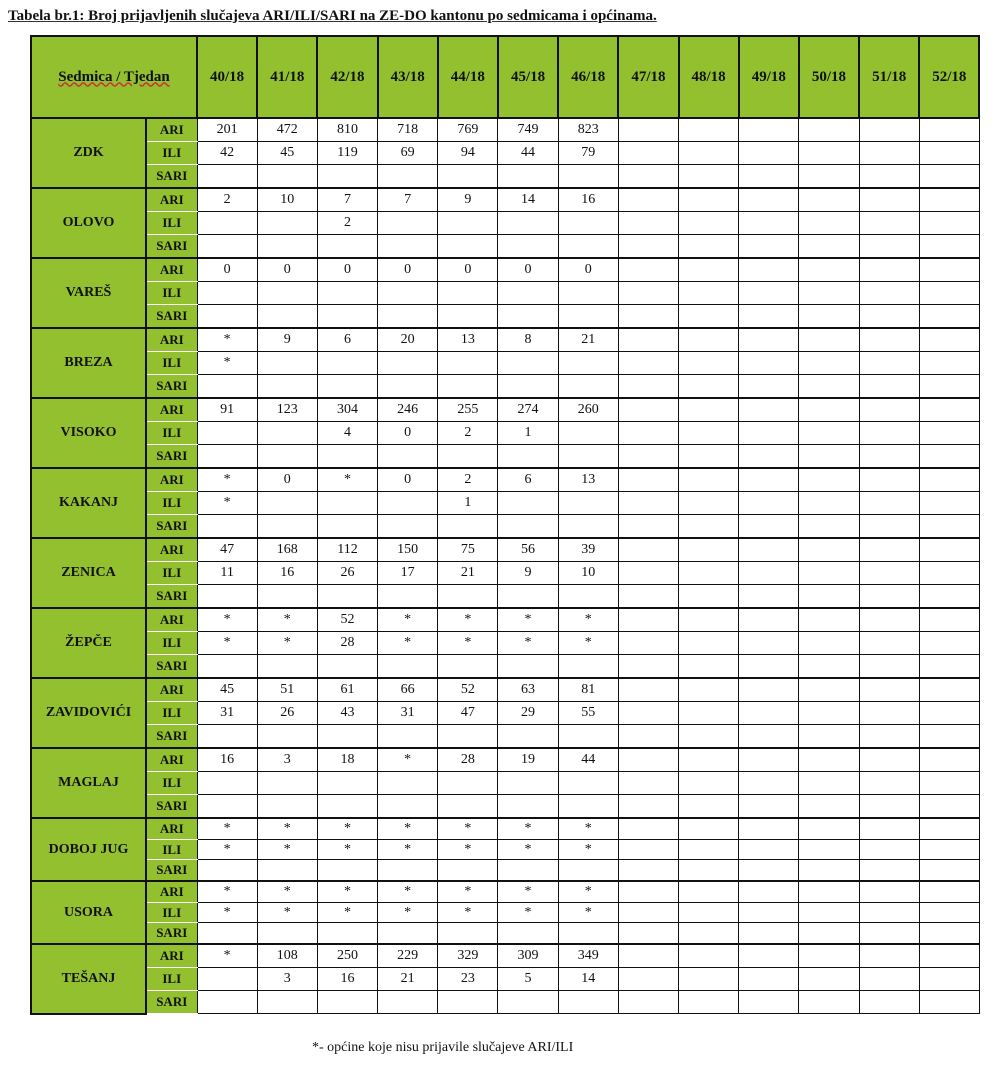 The width and height of the screenshot is (1000, 1069). What do you see at coordinates (505, 153) in the screenshot?
I see `table-row: ZDK ARI 201 472 810 718 769 749 823` at bounding box center [505, 153].